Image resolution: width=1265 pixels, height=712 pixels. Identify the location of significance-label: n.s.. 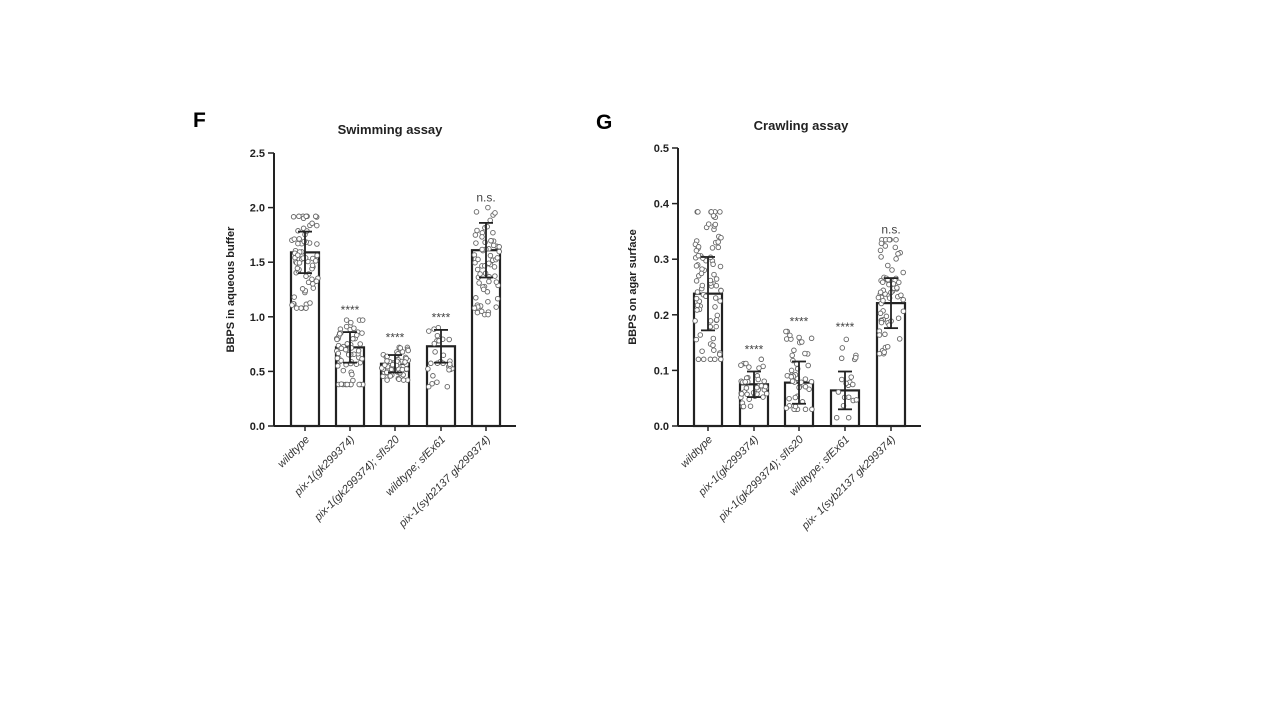
(890, 230).